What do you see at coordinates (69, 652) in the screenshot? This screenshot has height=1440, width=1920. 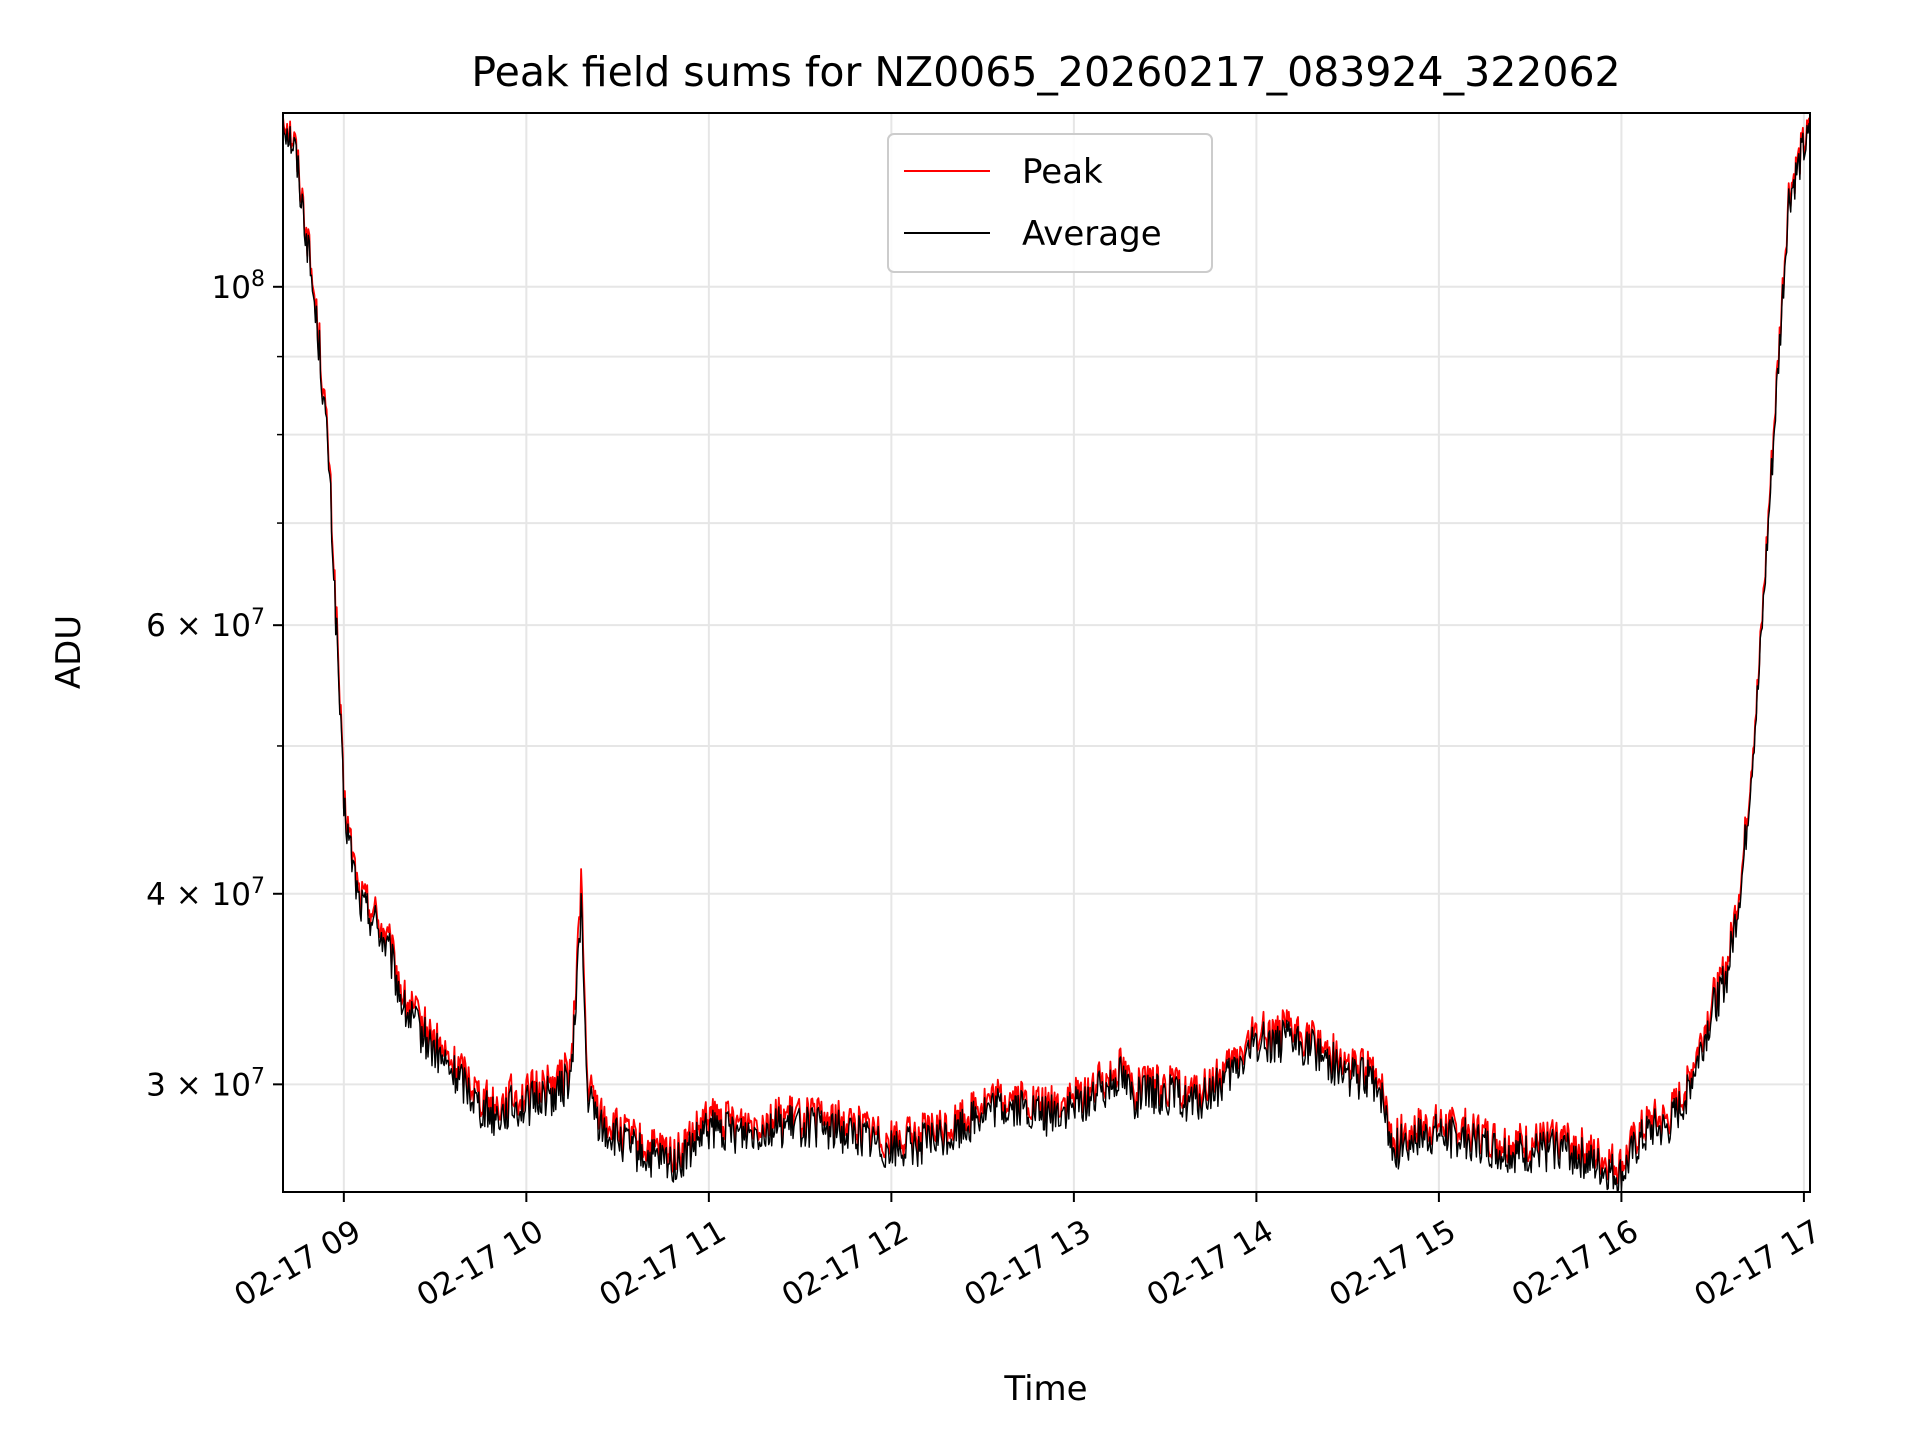 I see `y-axis-label: ADU` at bounding box center [69, 652].